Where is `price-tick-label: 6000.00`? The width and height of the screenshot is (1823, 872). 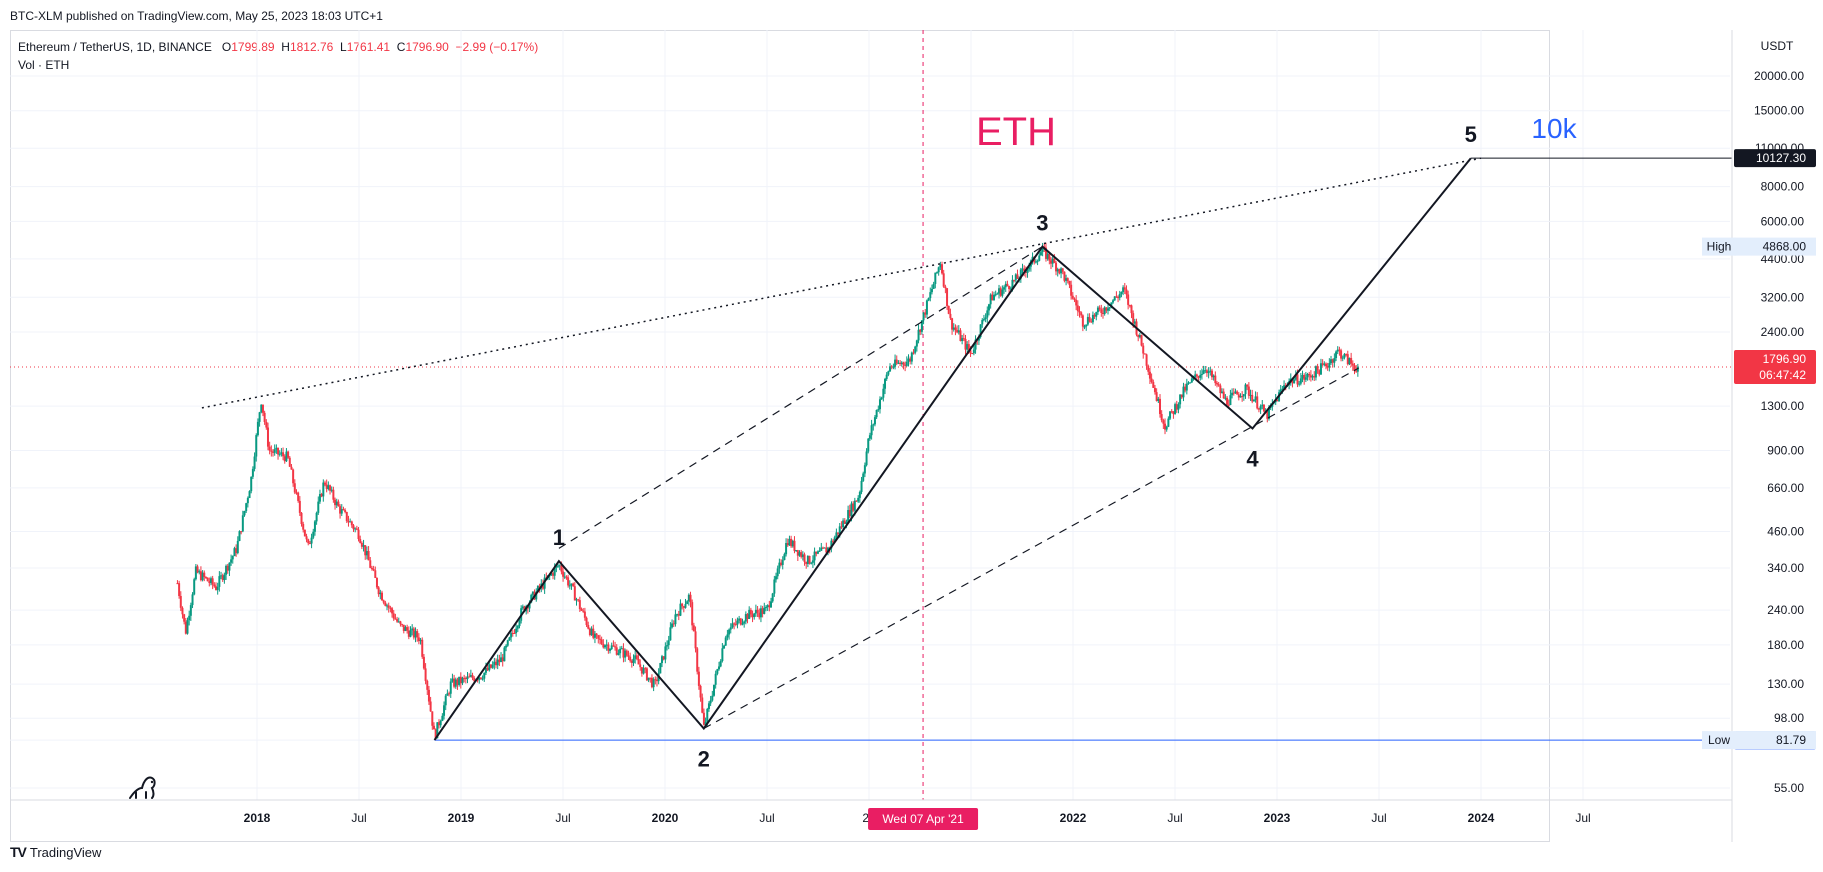 price-tick-label: 6000.00 is located at coordinates (1783, 221).